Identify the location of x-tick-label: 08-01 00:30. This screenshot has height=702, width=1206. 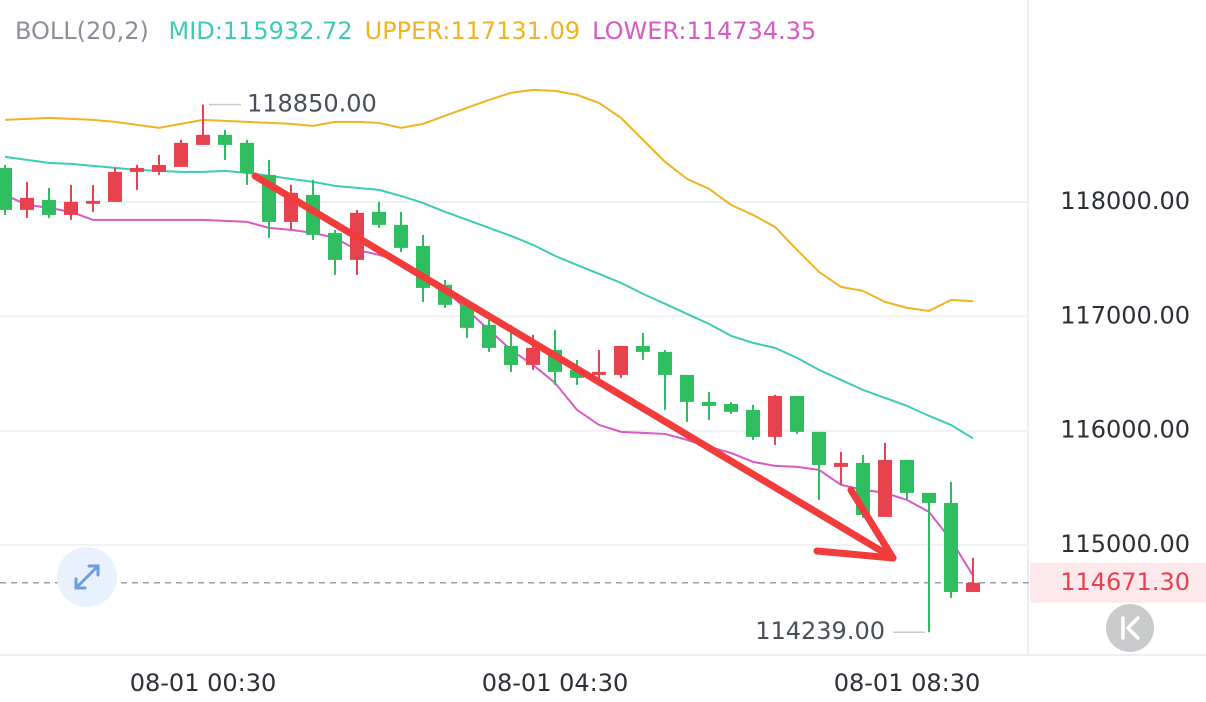
(203, 683).